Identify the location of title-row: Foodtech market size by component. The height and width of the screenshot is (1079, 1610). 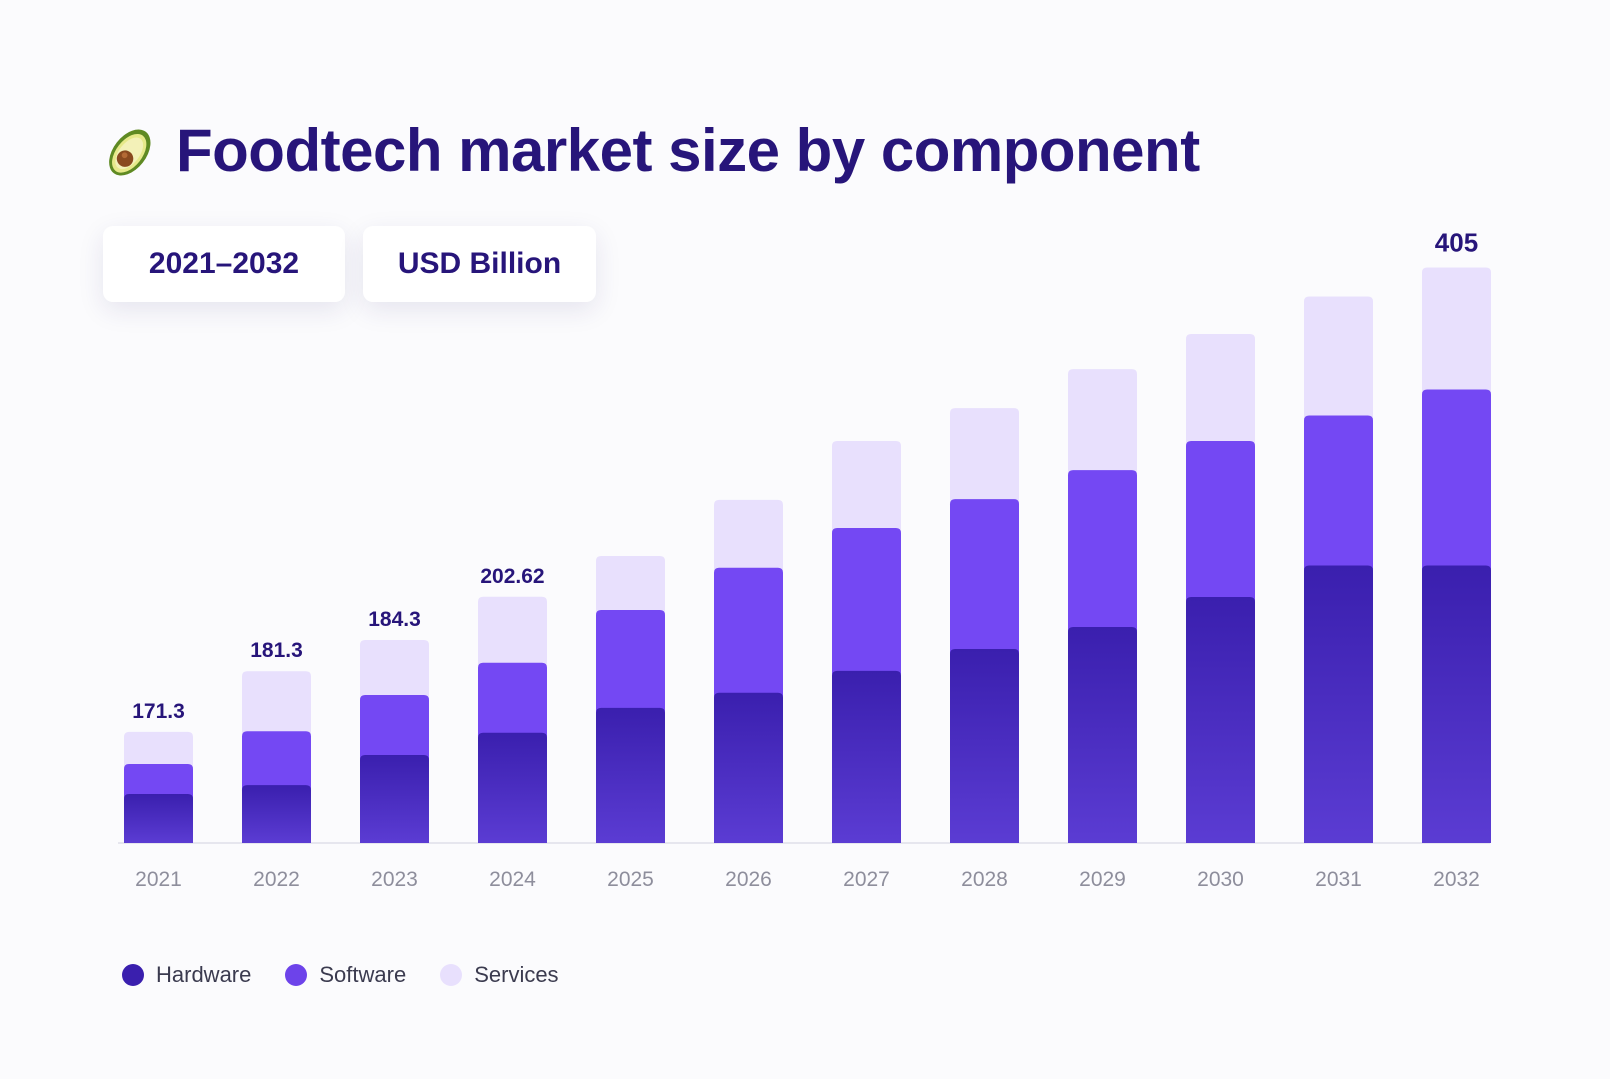
(650, 150).